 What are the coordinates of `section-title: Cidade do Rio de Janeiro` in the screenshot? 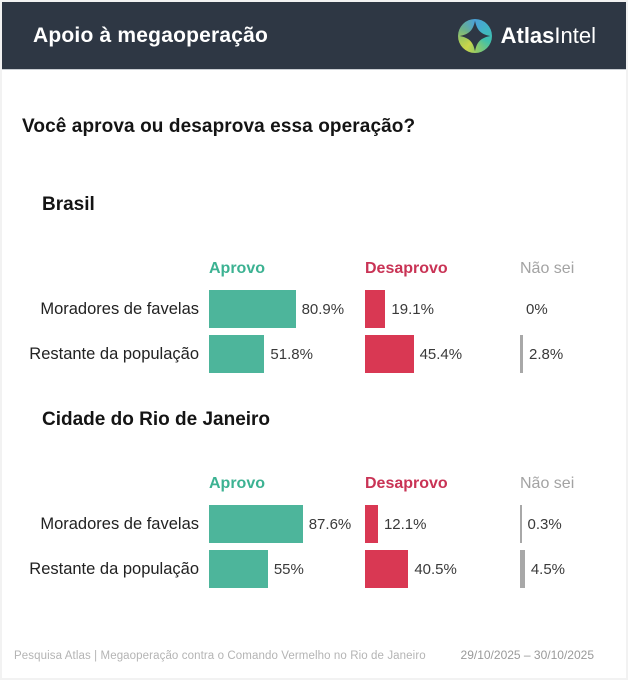 It's located at (156, 419).